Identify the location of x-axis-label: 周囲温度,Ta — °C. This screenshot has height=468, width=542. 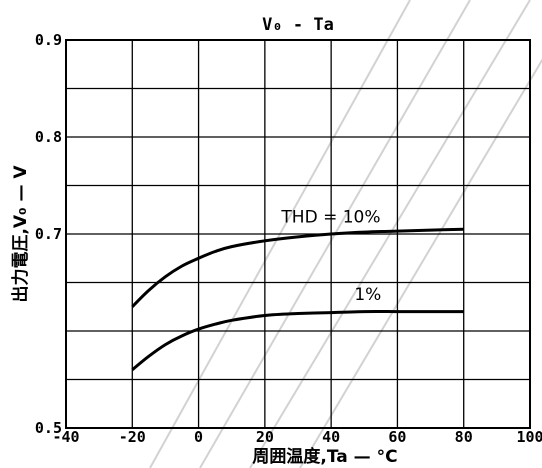
(324, 456).